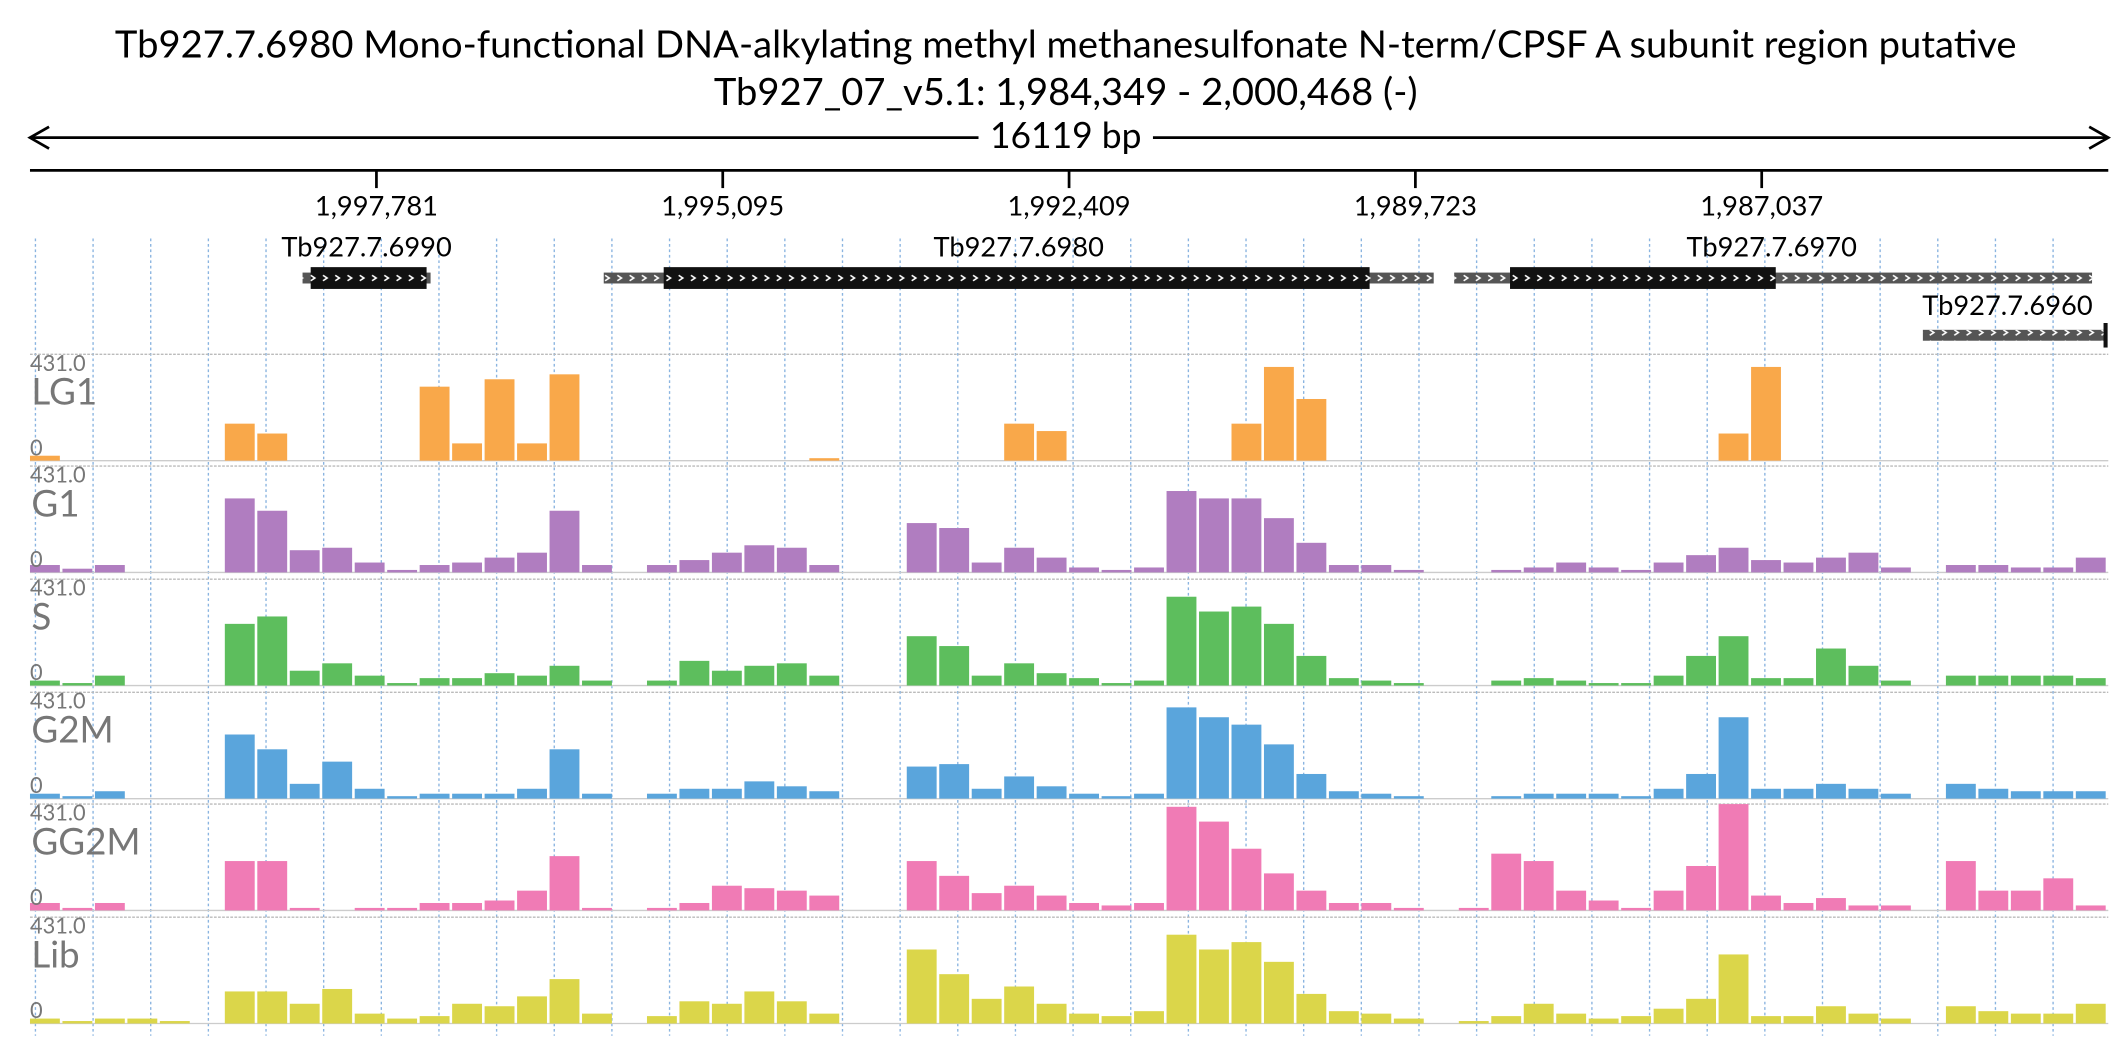 This screenshot has width=2126, height=1058. I want to click on track-name: G2M, so click(72, 729).